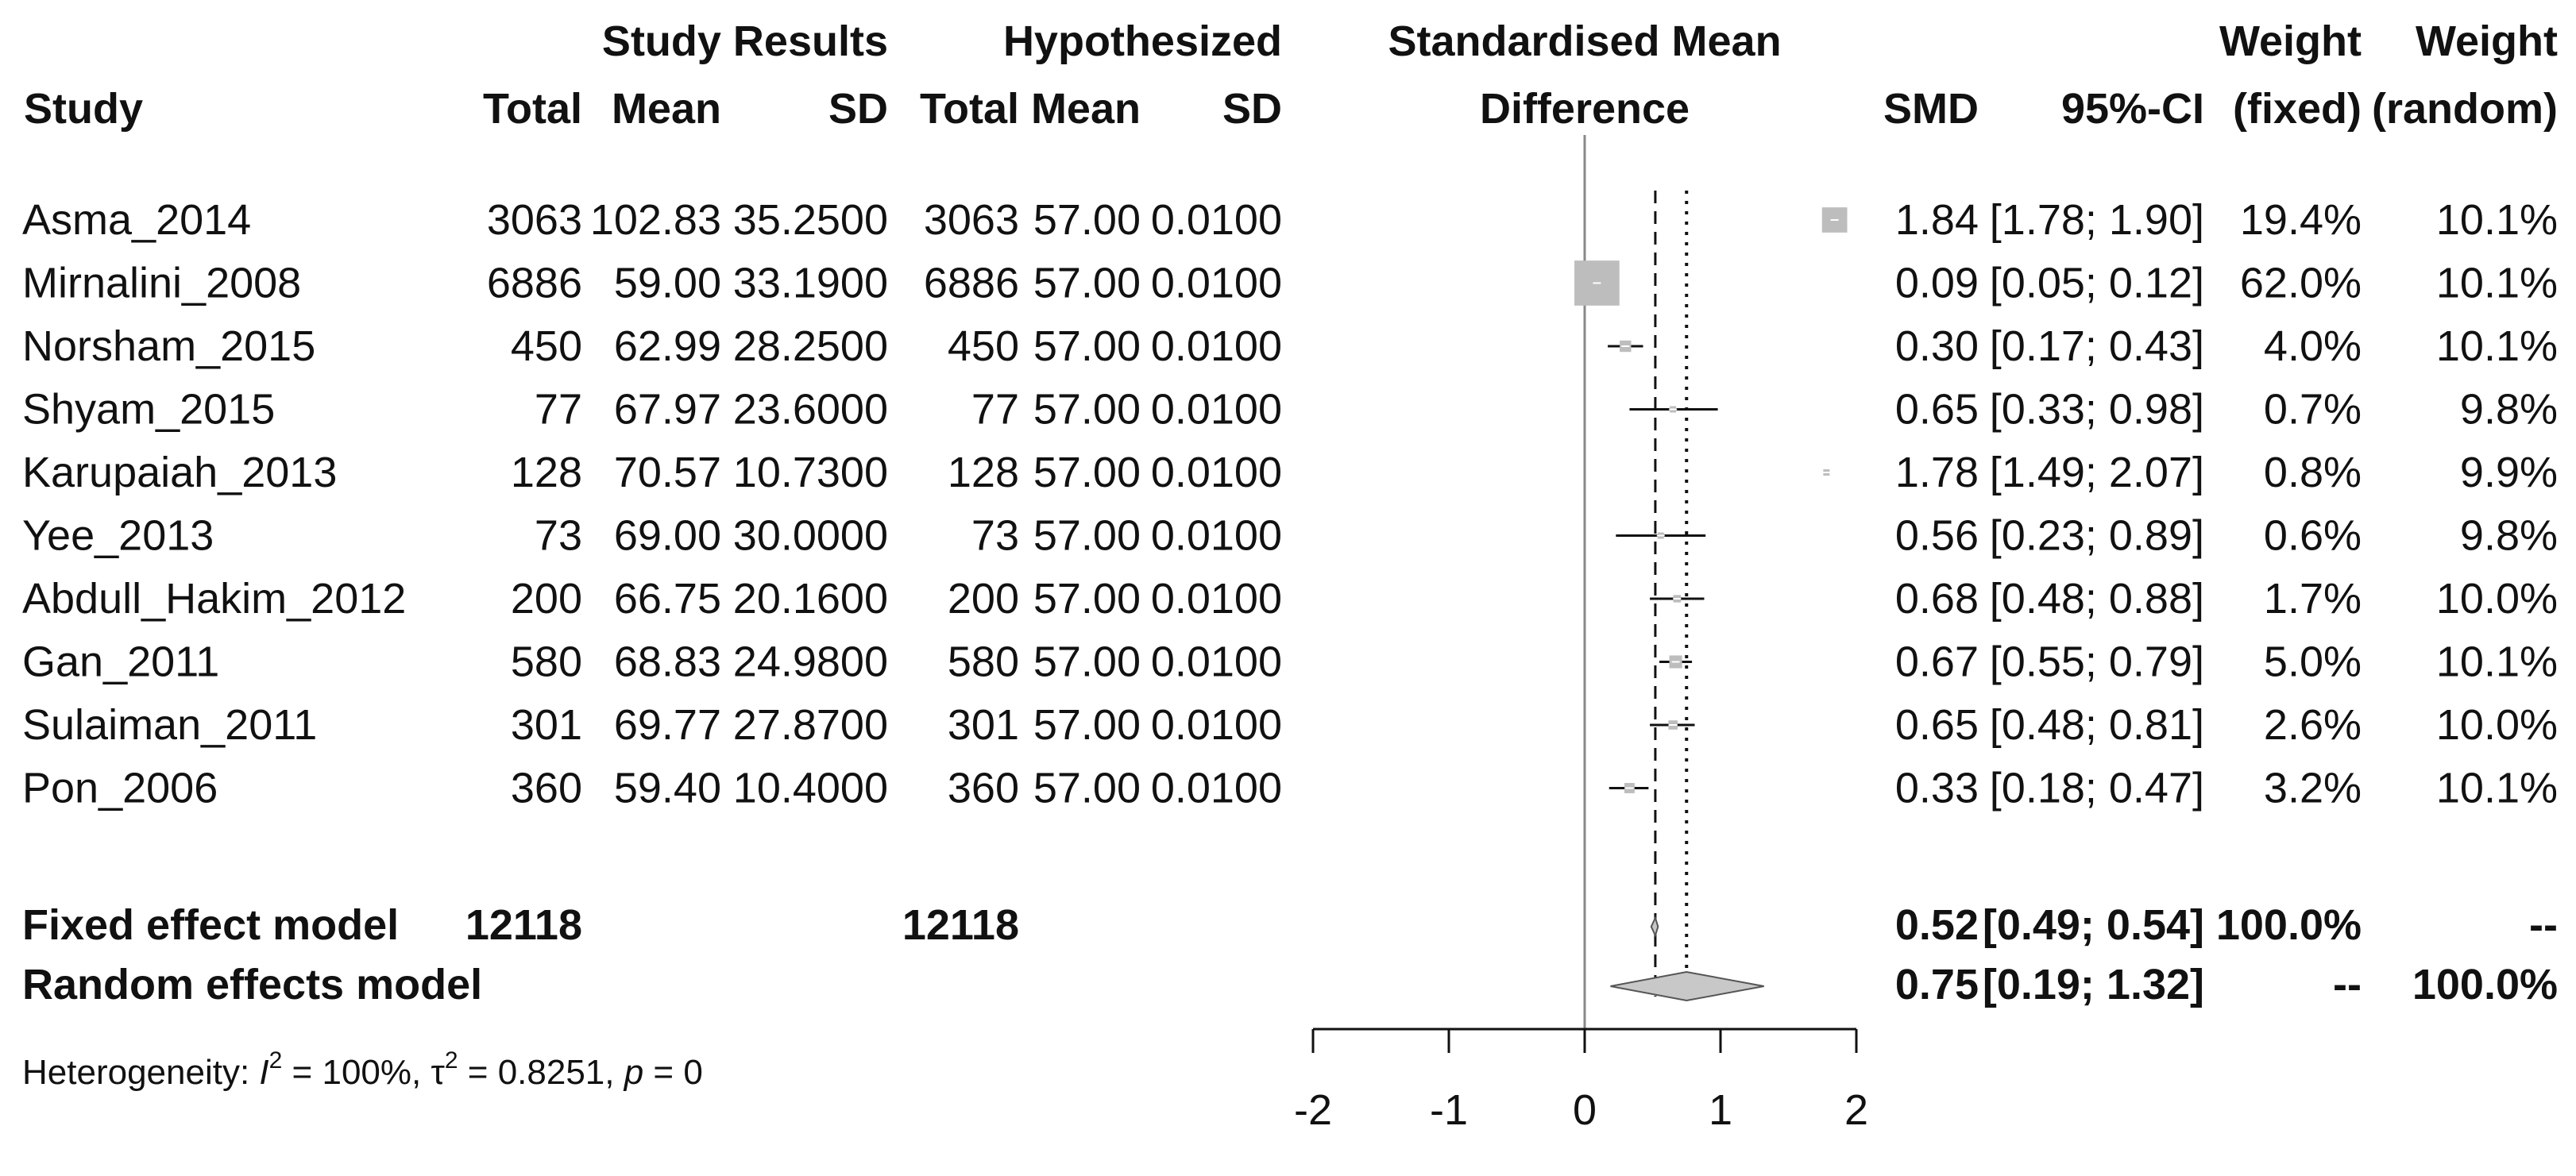 The width and height of the screenshot is (2576, 1176). What do you see at coordinates (2097, 472) in the screenshot?
I see `cell-ci: [1.49; 2.07]` at bounding box center [2097, 472].